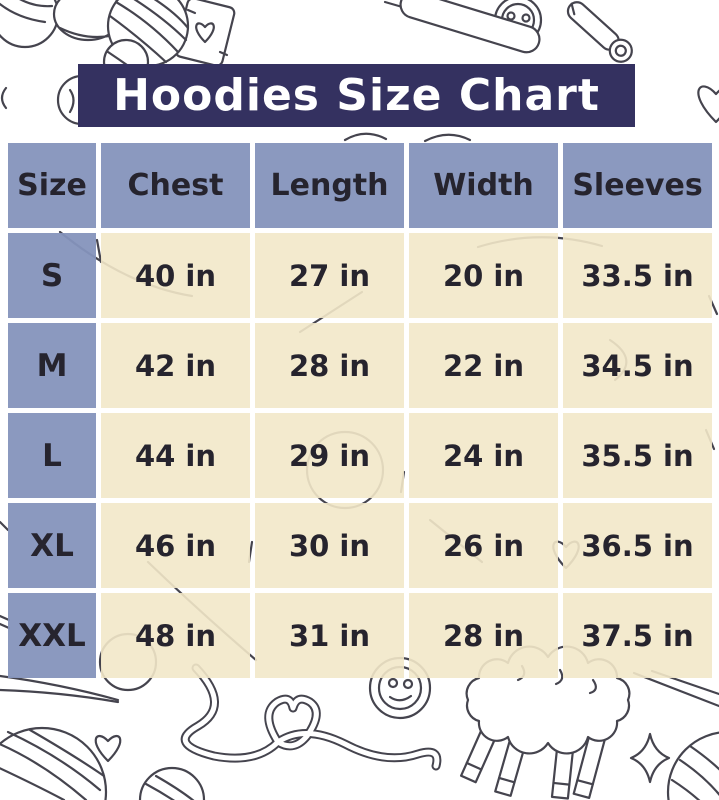 Image resolution: width=719 pixels, height=800 pixels. Describe the element at coordinates (52, 275) in the screenshot. I see `row-label-s: S` at that location.